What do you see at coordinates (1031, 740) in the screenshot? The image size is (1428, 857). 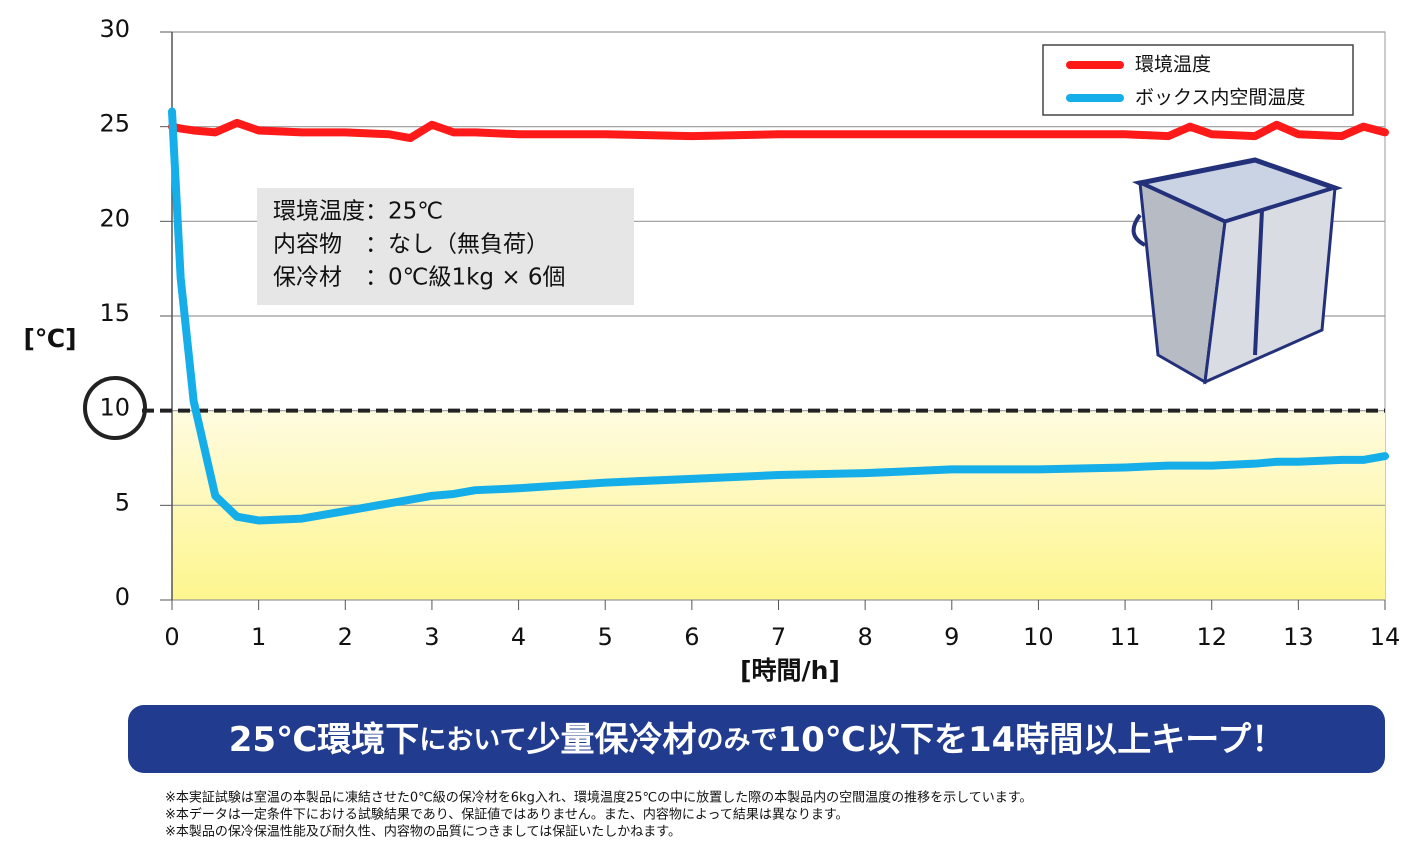 I see `banner-part: 10℃以下を14時間以上キープ！` at bounding box center [1031, 740].